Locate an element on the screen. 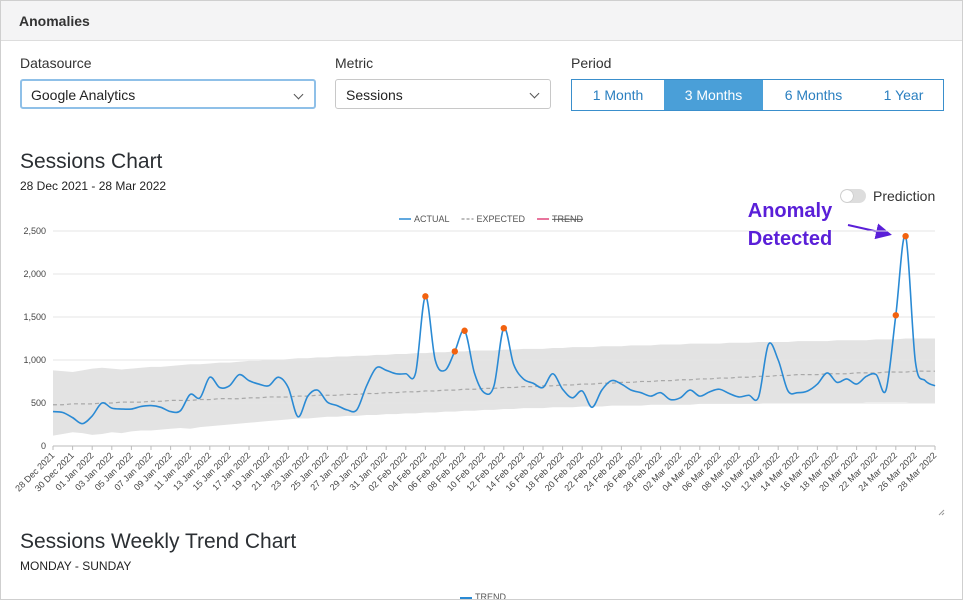  metric-select: Sessions is located at coordinates (443, 94).